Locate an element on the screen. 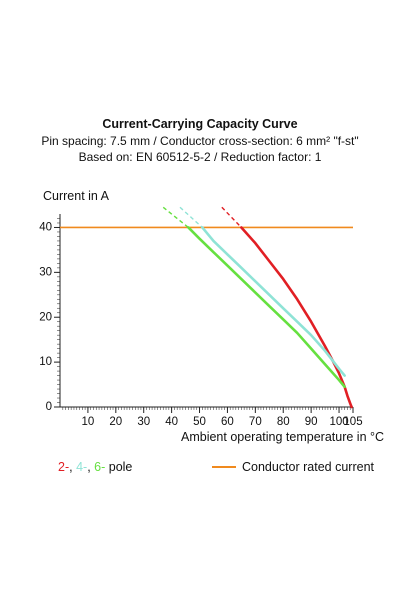 The width and height of the screenshot is (400, 600). x-tick-label: 50 is located at coordinates (199, 422).